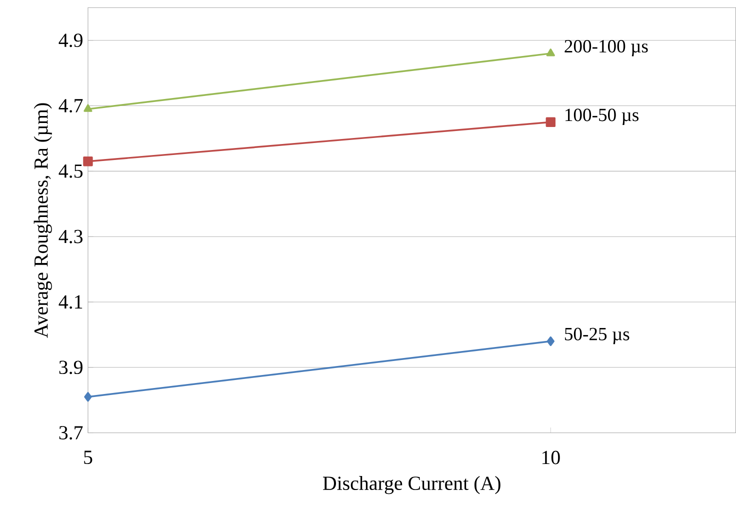 This screenshot has width=736, height=521. I want to click on y-tick-label: 4.5, so click(70, 171).